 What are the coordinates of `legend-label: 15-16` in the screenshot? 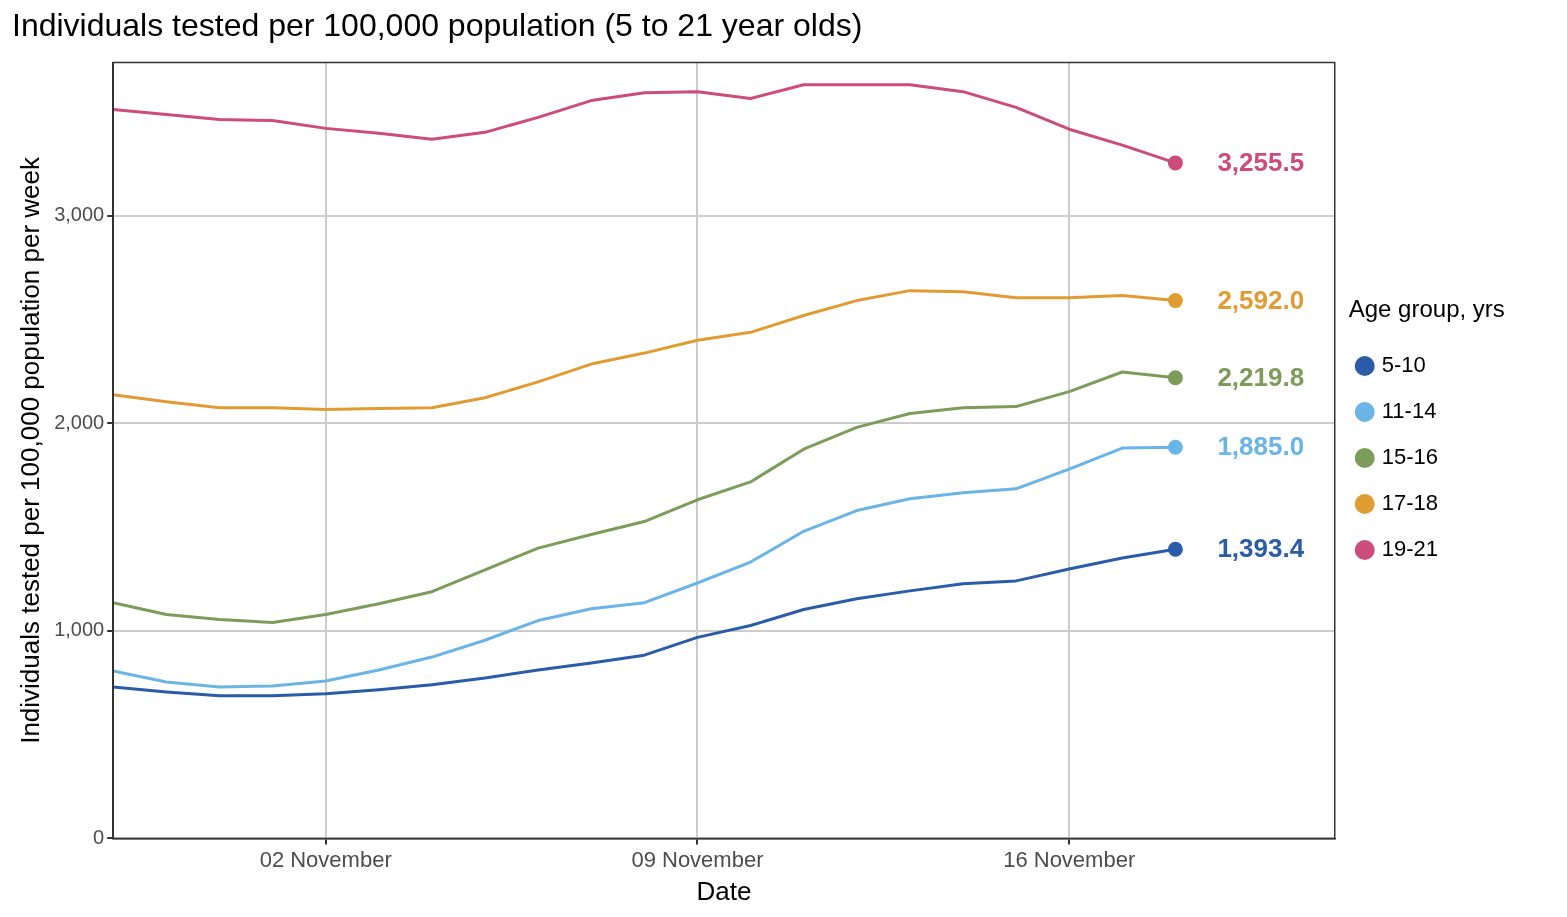 It's located at (1410, 457).